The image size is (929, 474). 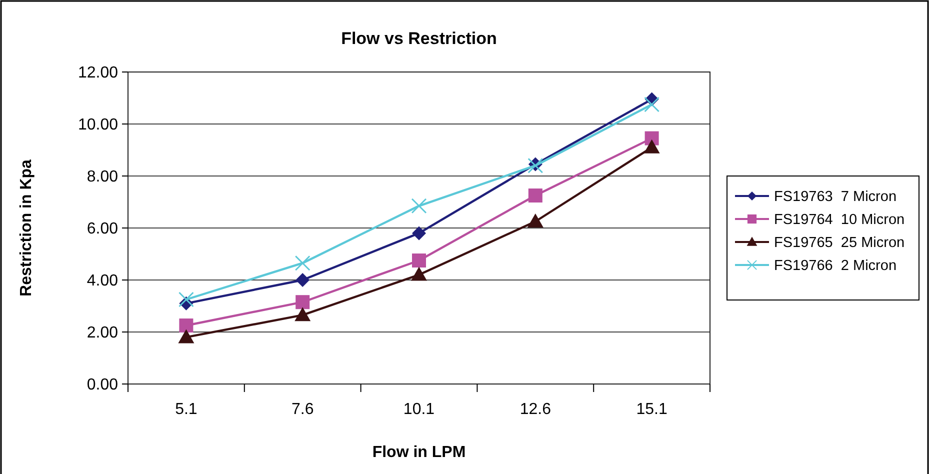 I want to click on x-tick-label: 15.1, so click(x=652, y=409).